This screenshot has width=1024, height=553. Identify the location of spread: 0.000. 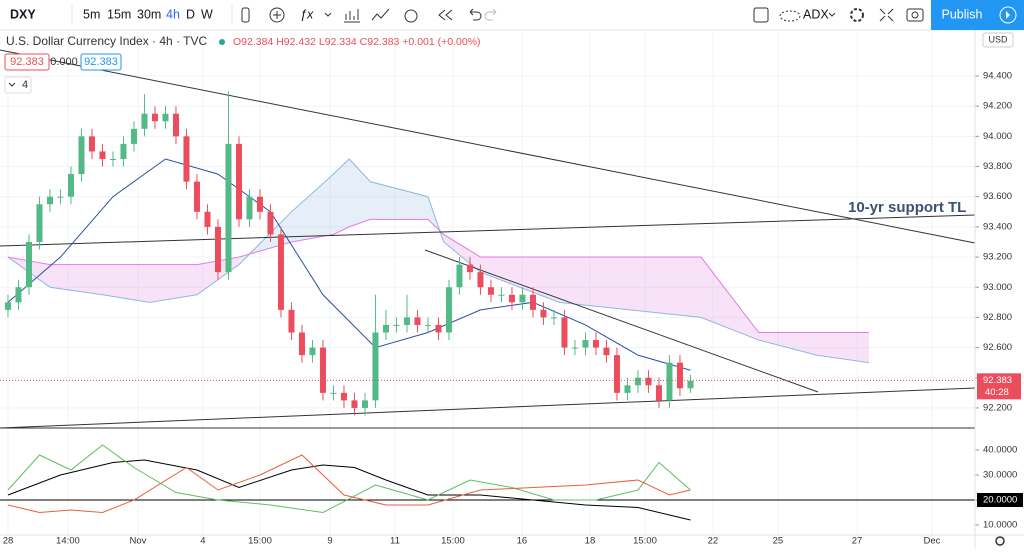
(64, 62).